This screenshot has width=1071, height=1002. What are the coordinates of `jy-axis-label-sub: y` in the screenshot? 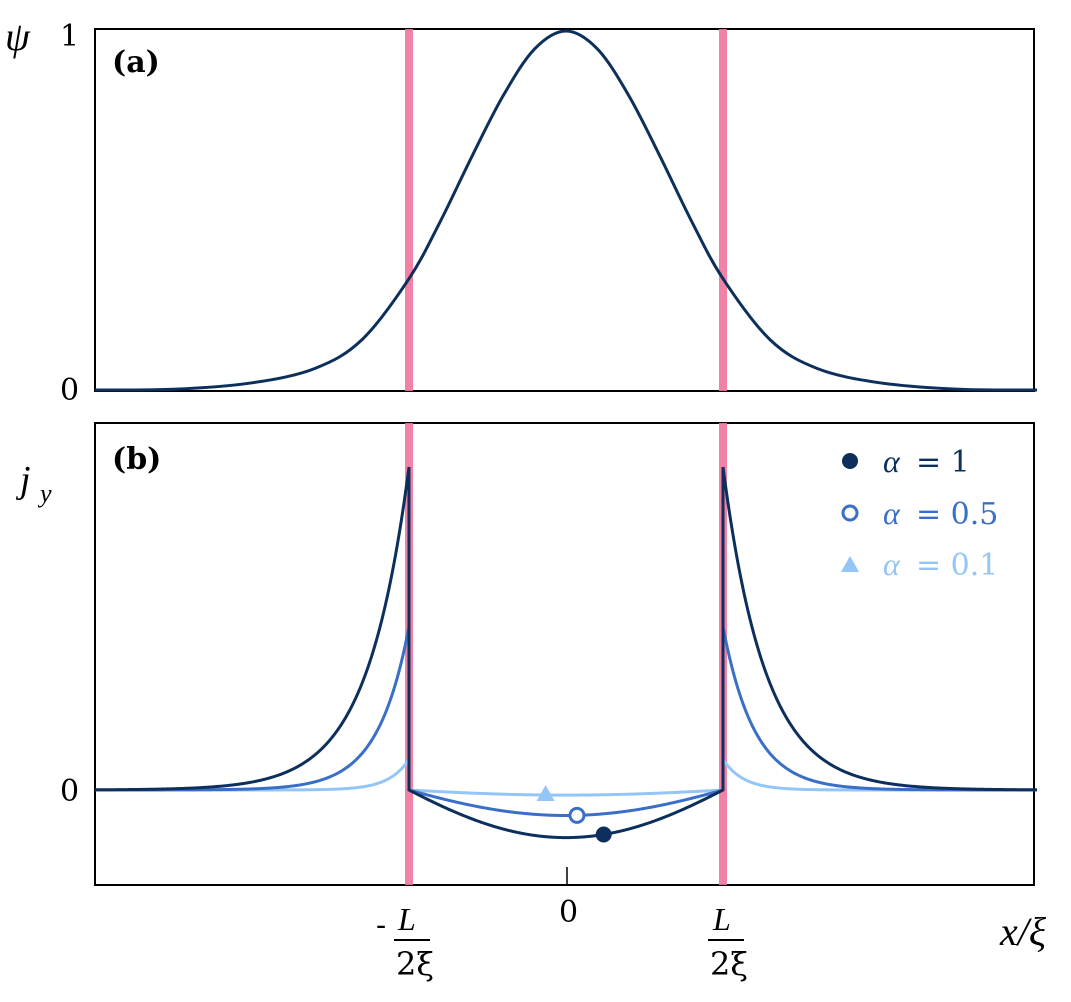 It's located at (44, 493).